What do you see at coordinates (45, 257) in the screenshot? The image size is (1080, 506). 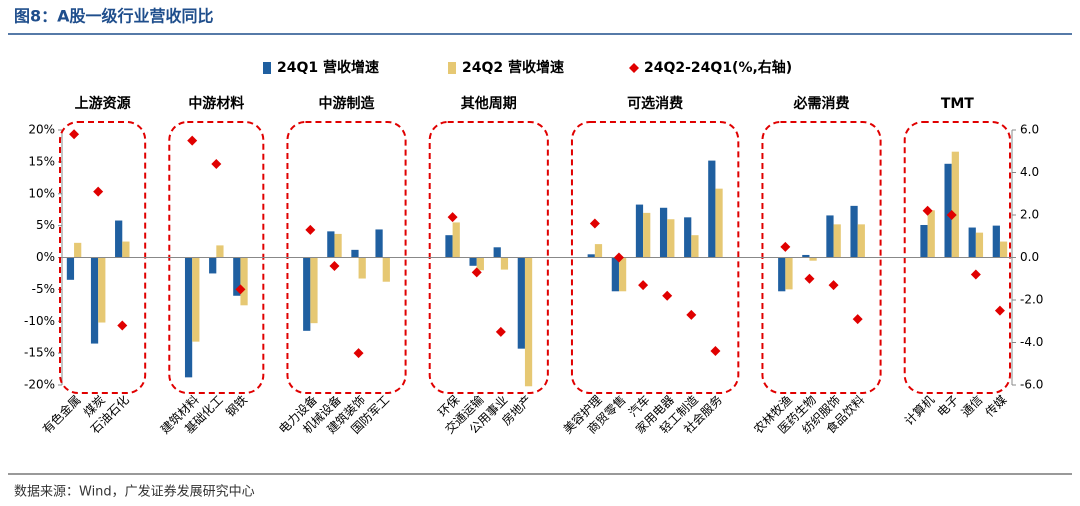 I see `y-tick-label: 0%` at bounding box center [45, 257].